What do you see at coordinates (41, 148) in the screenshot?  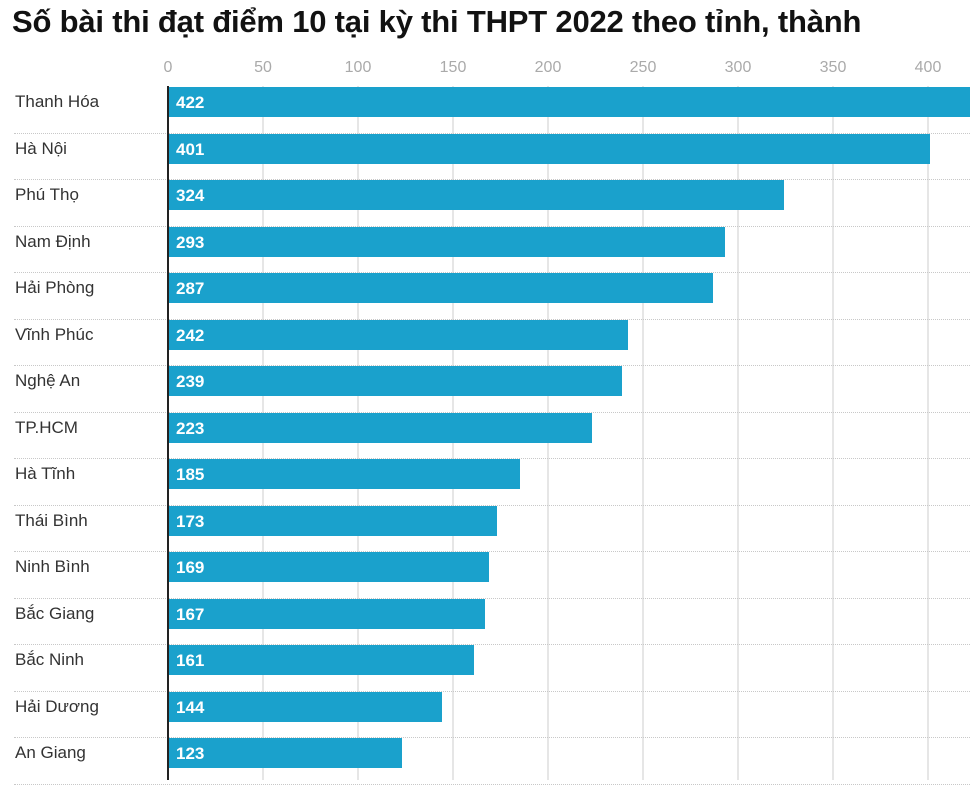 I see `category-label: Hà Nội` at bounding box center [41, 148].